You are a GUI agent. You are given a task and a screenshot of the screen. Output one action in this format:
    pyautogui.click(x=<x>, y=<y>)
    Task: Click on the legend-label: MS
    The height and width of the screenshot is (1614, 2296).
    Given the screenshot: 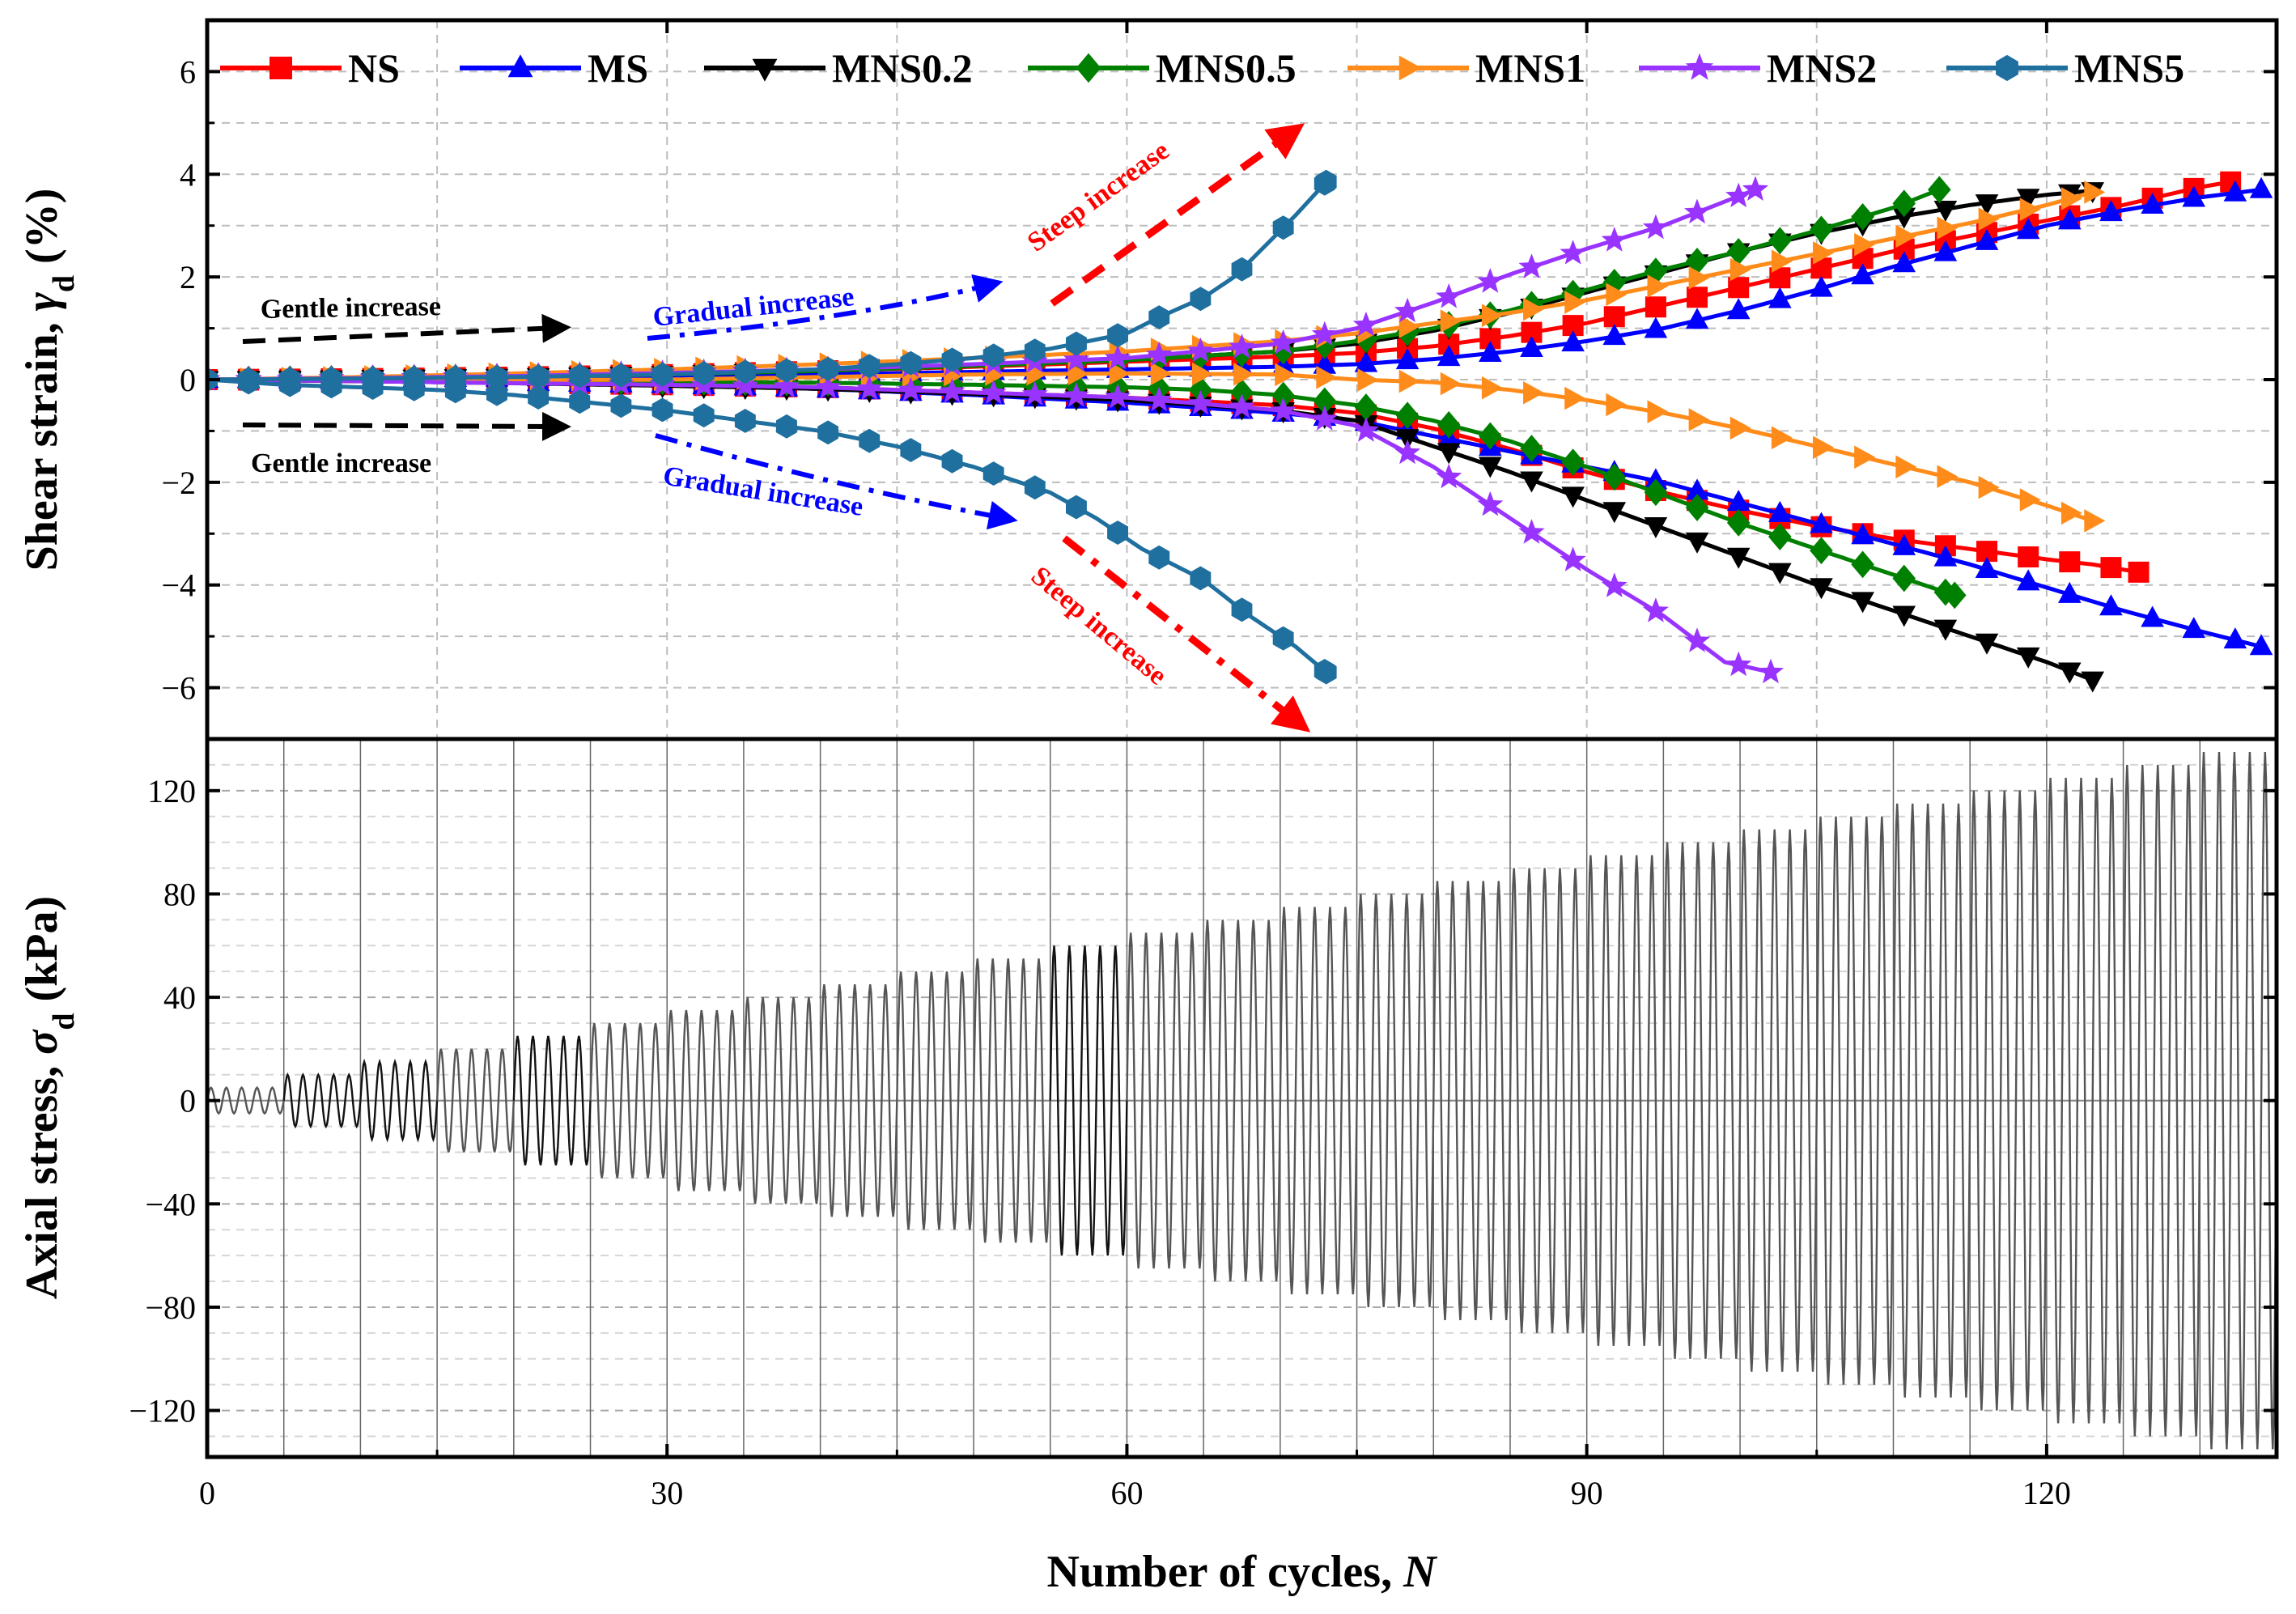 What is the action you would take?
    pyautogui.click(x=618, y=68)
    